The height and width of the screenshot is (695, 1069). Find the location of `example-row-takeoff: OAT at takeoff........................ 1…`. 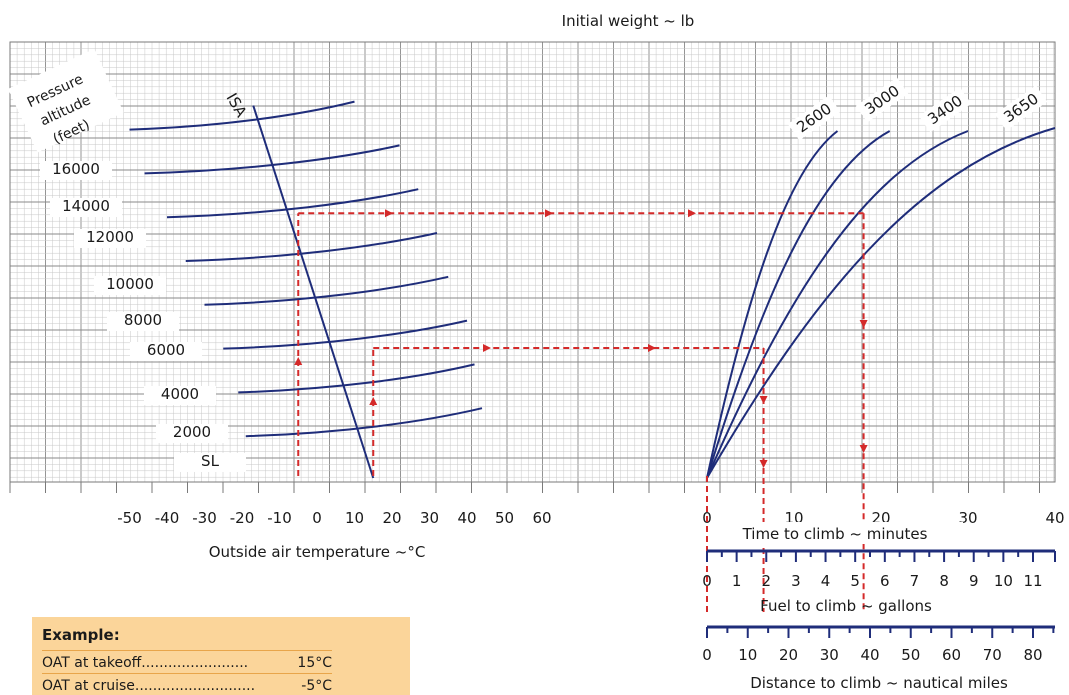

example-row-takeoff: OAT at takeoff........................ 1… is located at coordinates (187, 660).